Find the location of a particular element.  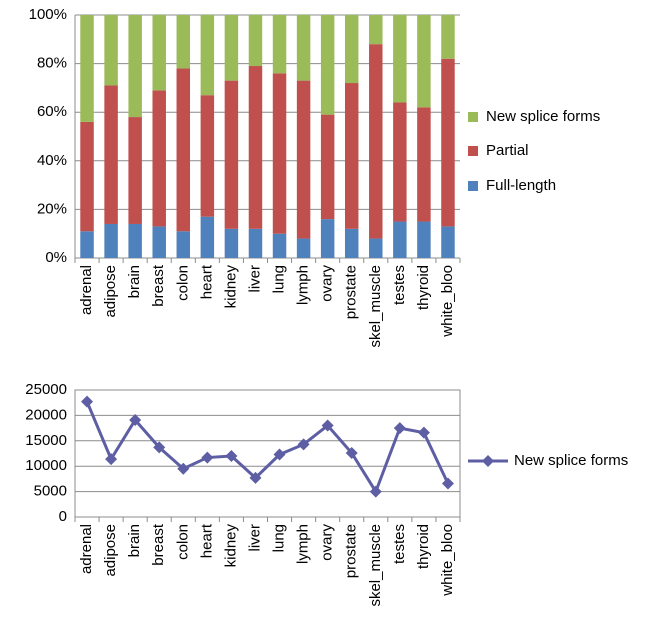

x-tick-label: colon is located at coordinates (182, 542).